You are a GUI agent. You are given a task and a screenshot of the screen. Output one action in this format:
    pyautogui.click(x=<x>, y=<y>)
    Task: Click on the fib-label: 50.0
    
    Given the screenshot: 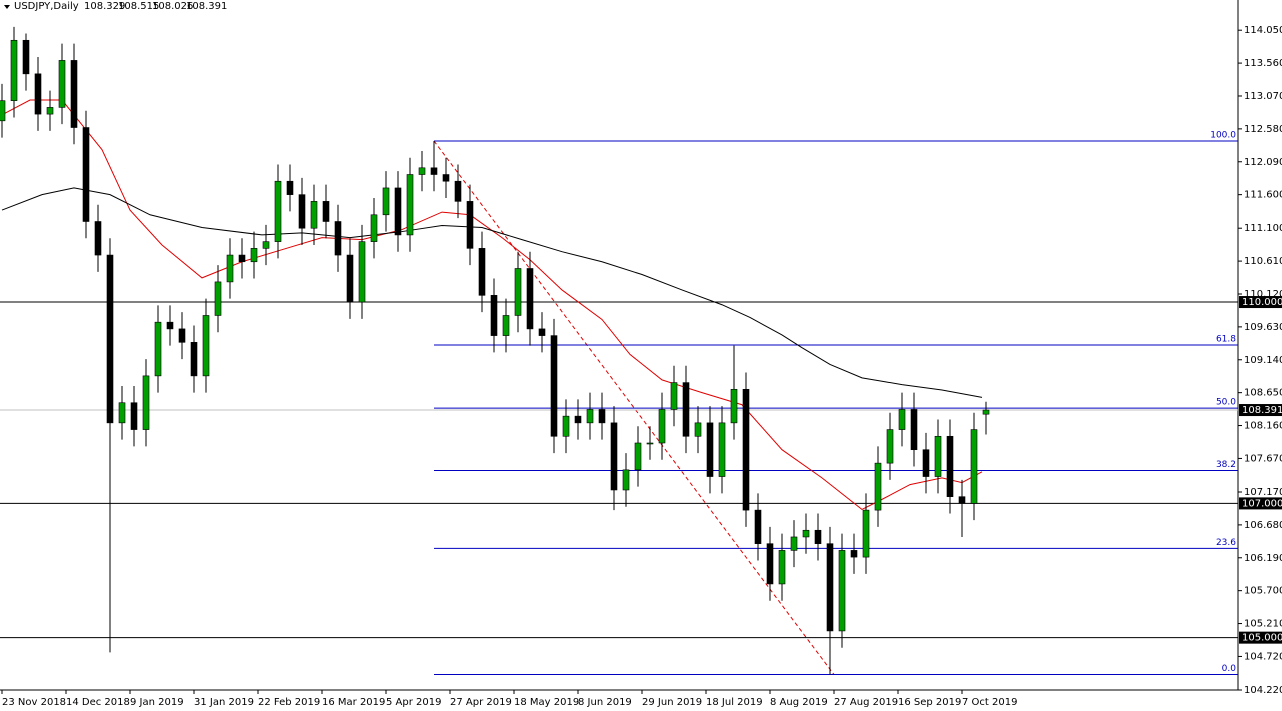 What is the action you would take?
    pyautogui.click(x=1226, y=403)
    